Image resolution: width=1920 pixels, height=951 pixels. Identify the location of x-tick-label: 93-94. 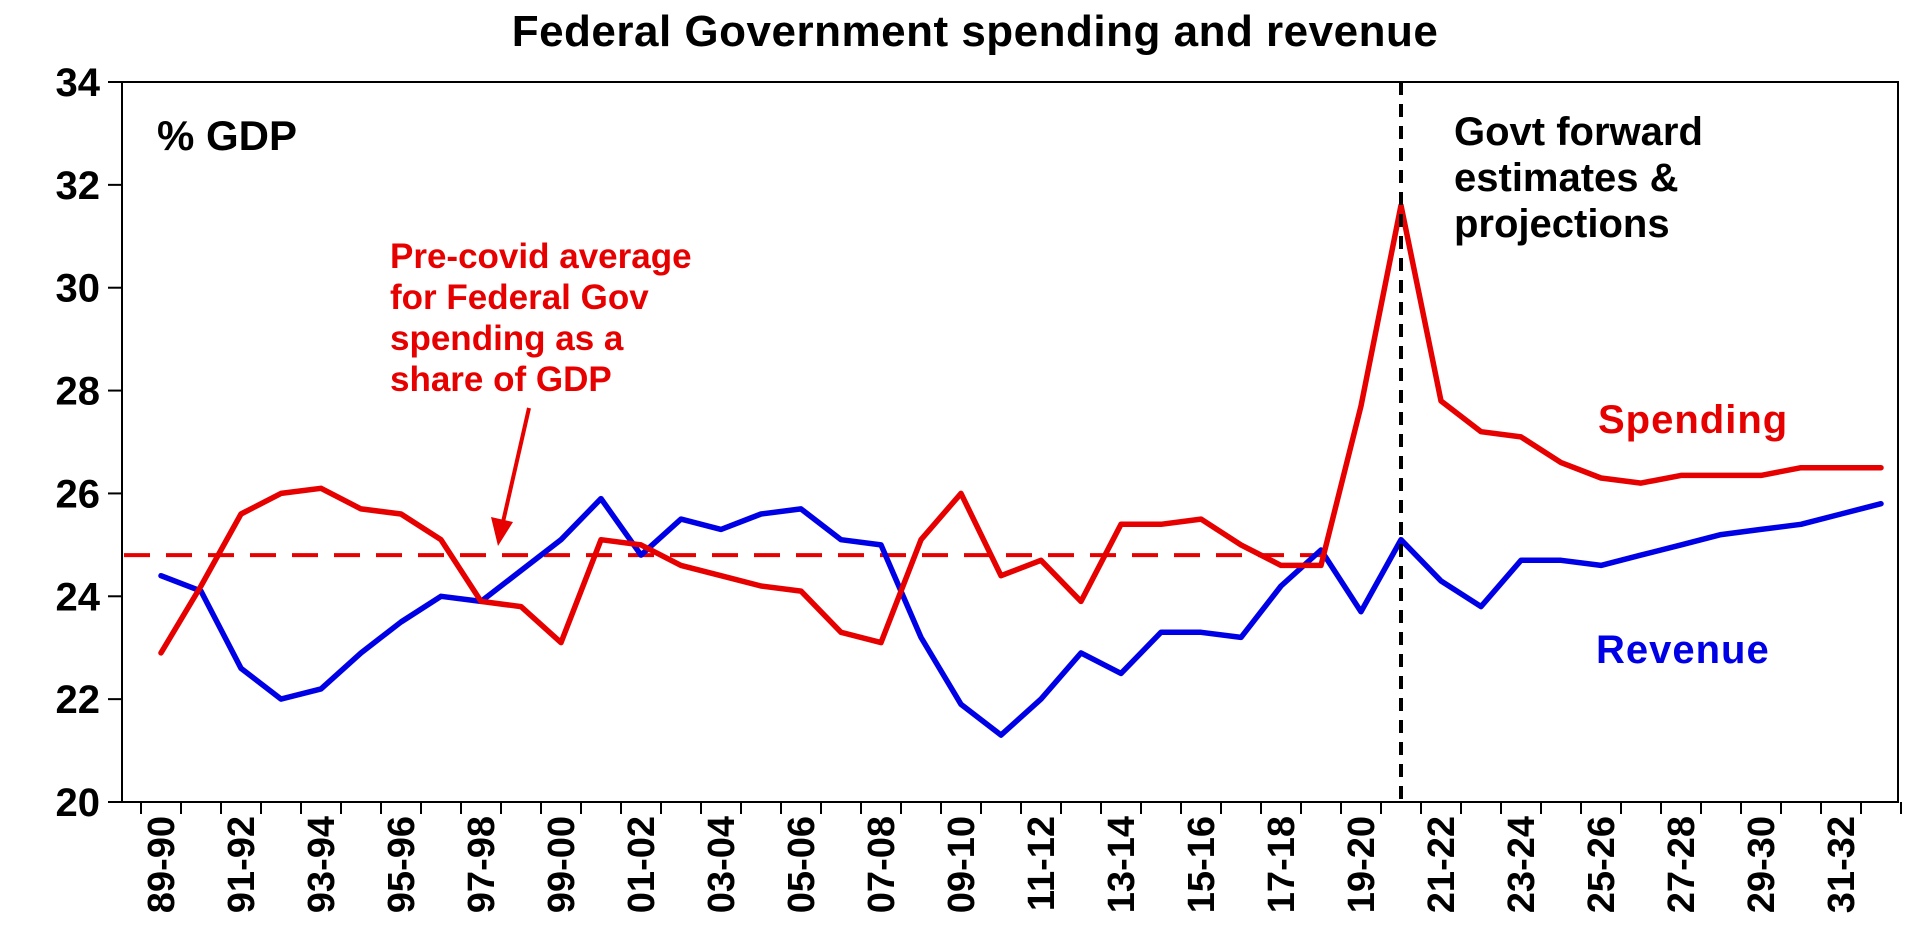
(322, 864).